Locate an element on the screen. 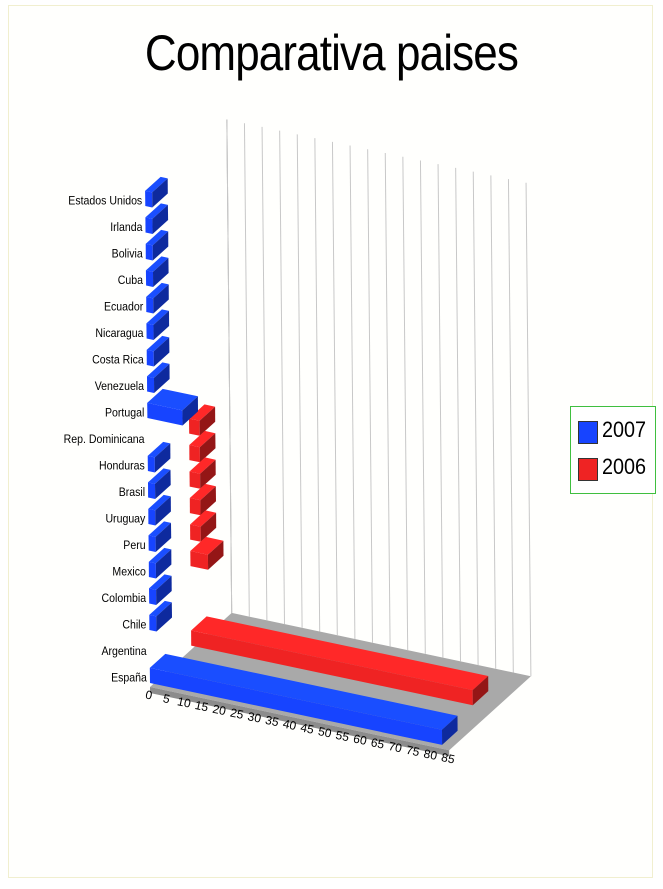  legend: 2007 2006 is located at coordinates (613, 450).